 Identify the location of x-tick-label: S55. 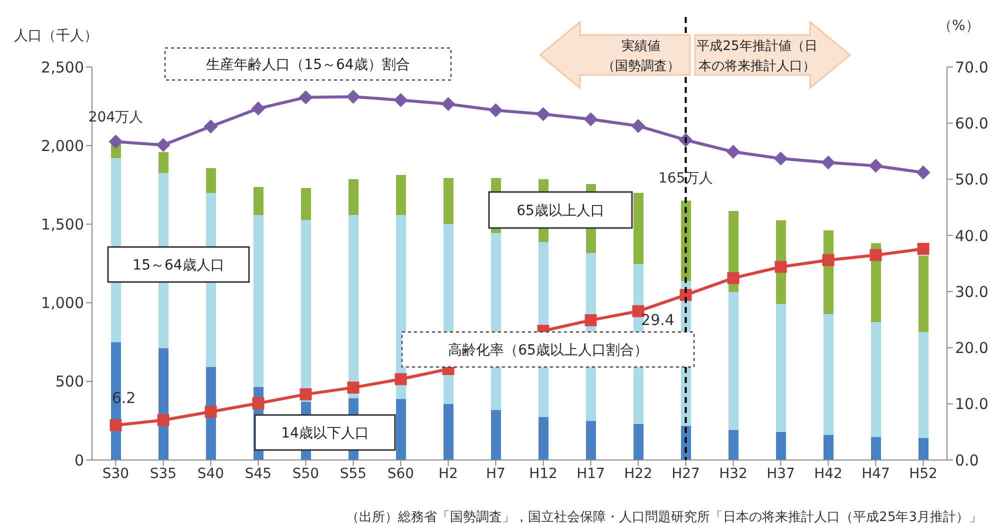
(353, 474).